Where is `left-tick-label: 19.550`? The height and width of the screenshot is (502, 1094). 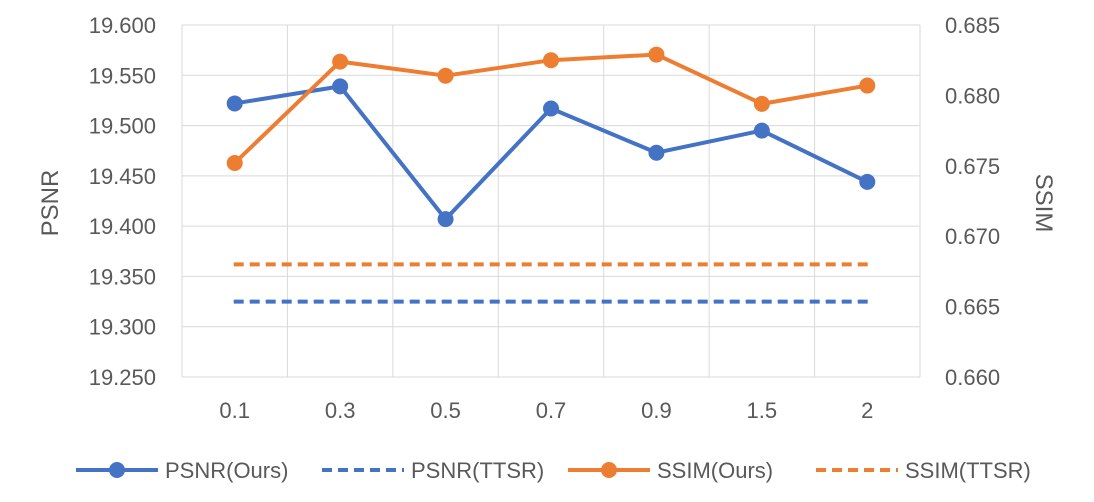
left-tick-label: 19.550 is located at coordinates (122, 75).